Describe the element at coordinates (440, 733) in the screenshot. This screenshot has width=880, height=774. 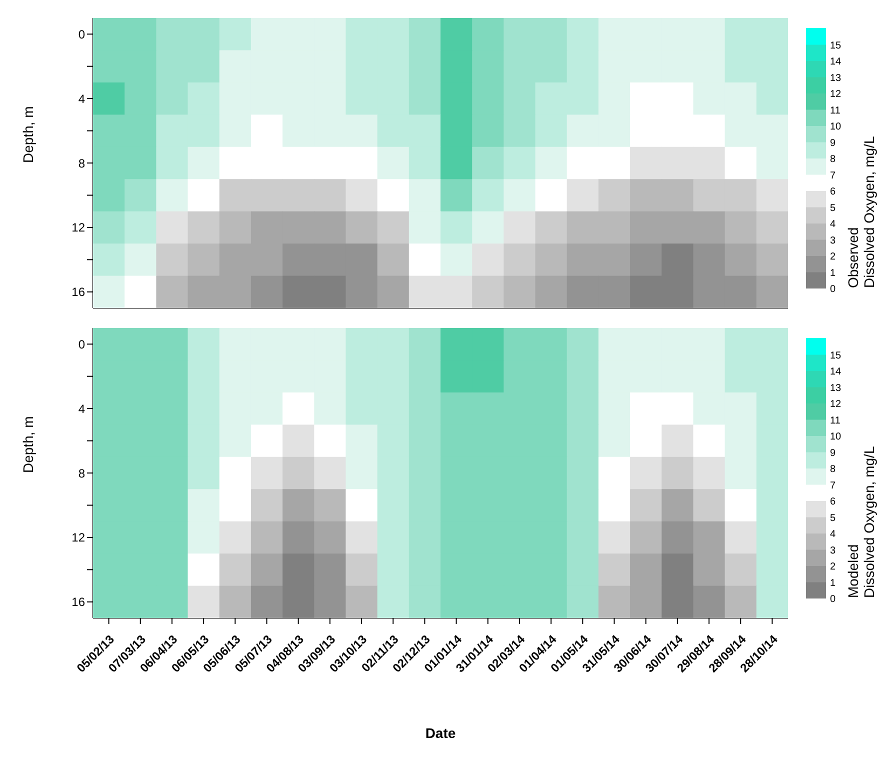
I see `x-axis-title: Date` at that location.